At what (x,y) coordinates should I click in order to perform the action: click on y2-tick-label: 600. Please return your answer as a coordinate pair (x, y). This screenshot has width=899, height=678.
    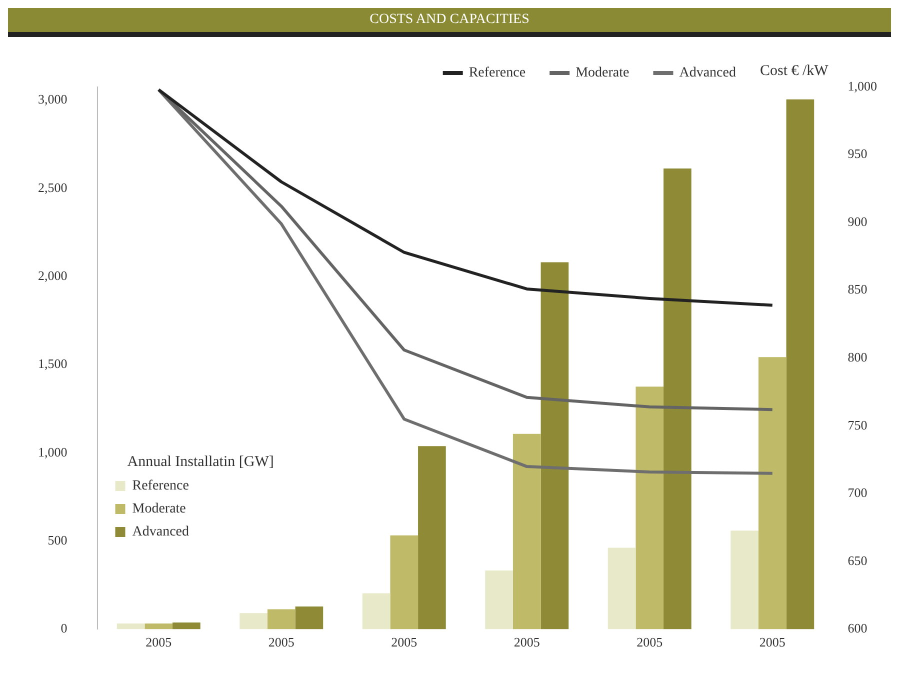
    Looking at the image, I should click on (858, 628).